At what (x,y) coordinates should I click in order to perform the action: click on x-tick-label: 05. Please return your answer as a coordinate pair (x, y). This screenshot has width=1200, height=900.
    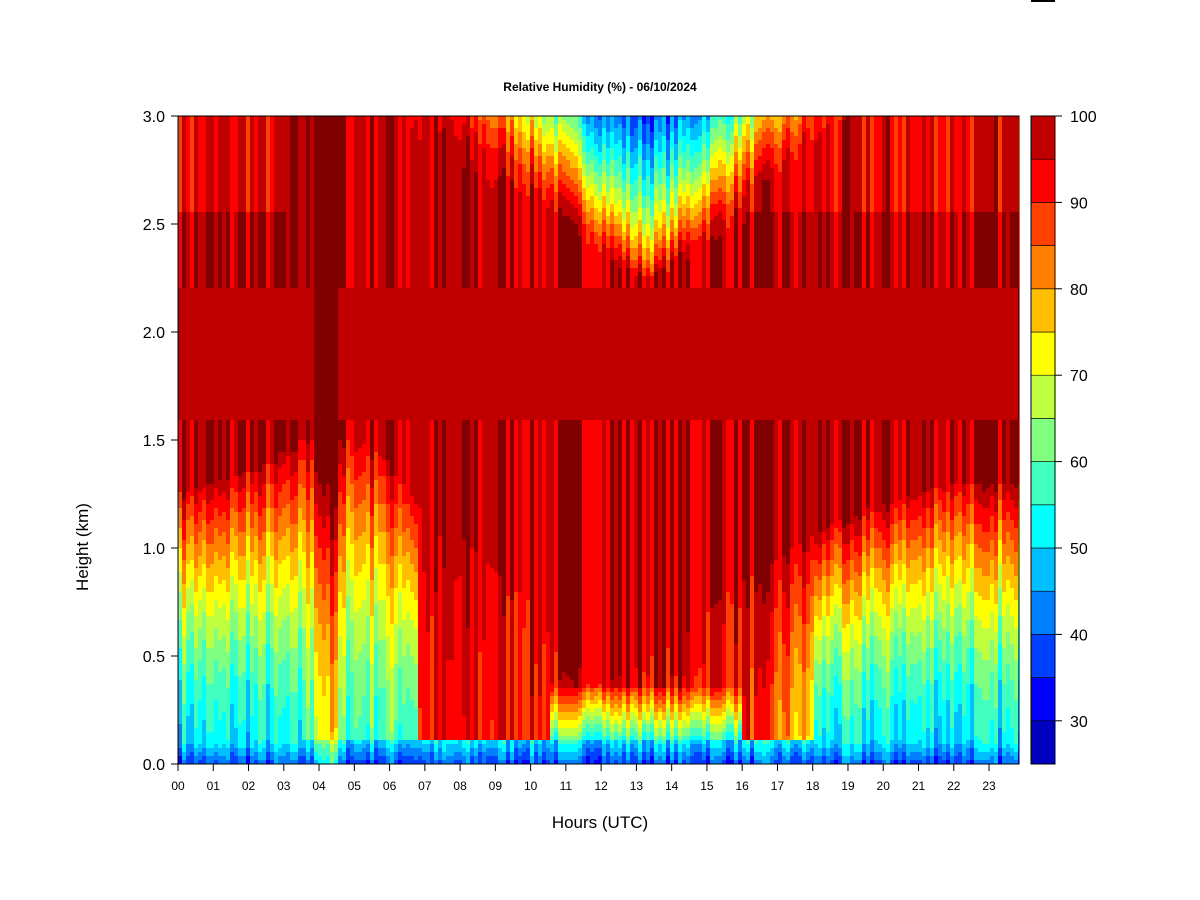
    Looking at the image, I should click on (355, 786).